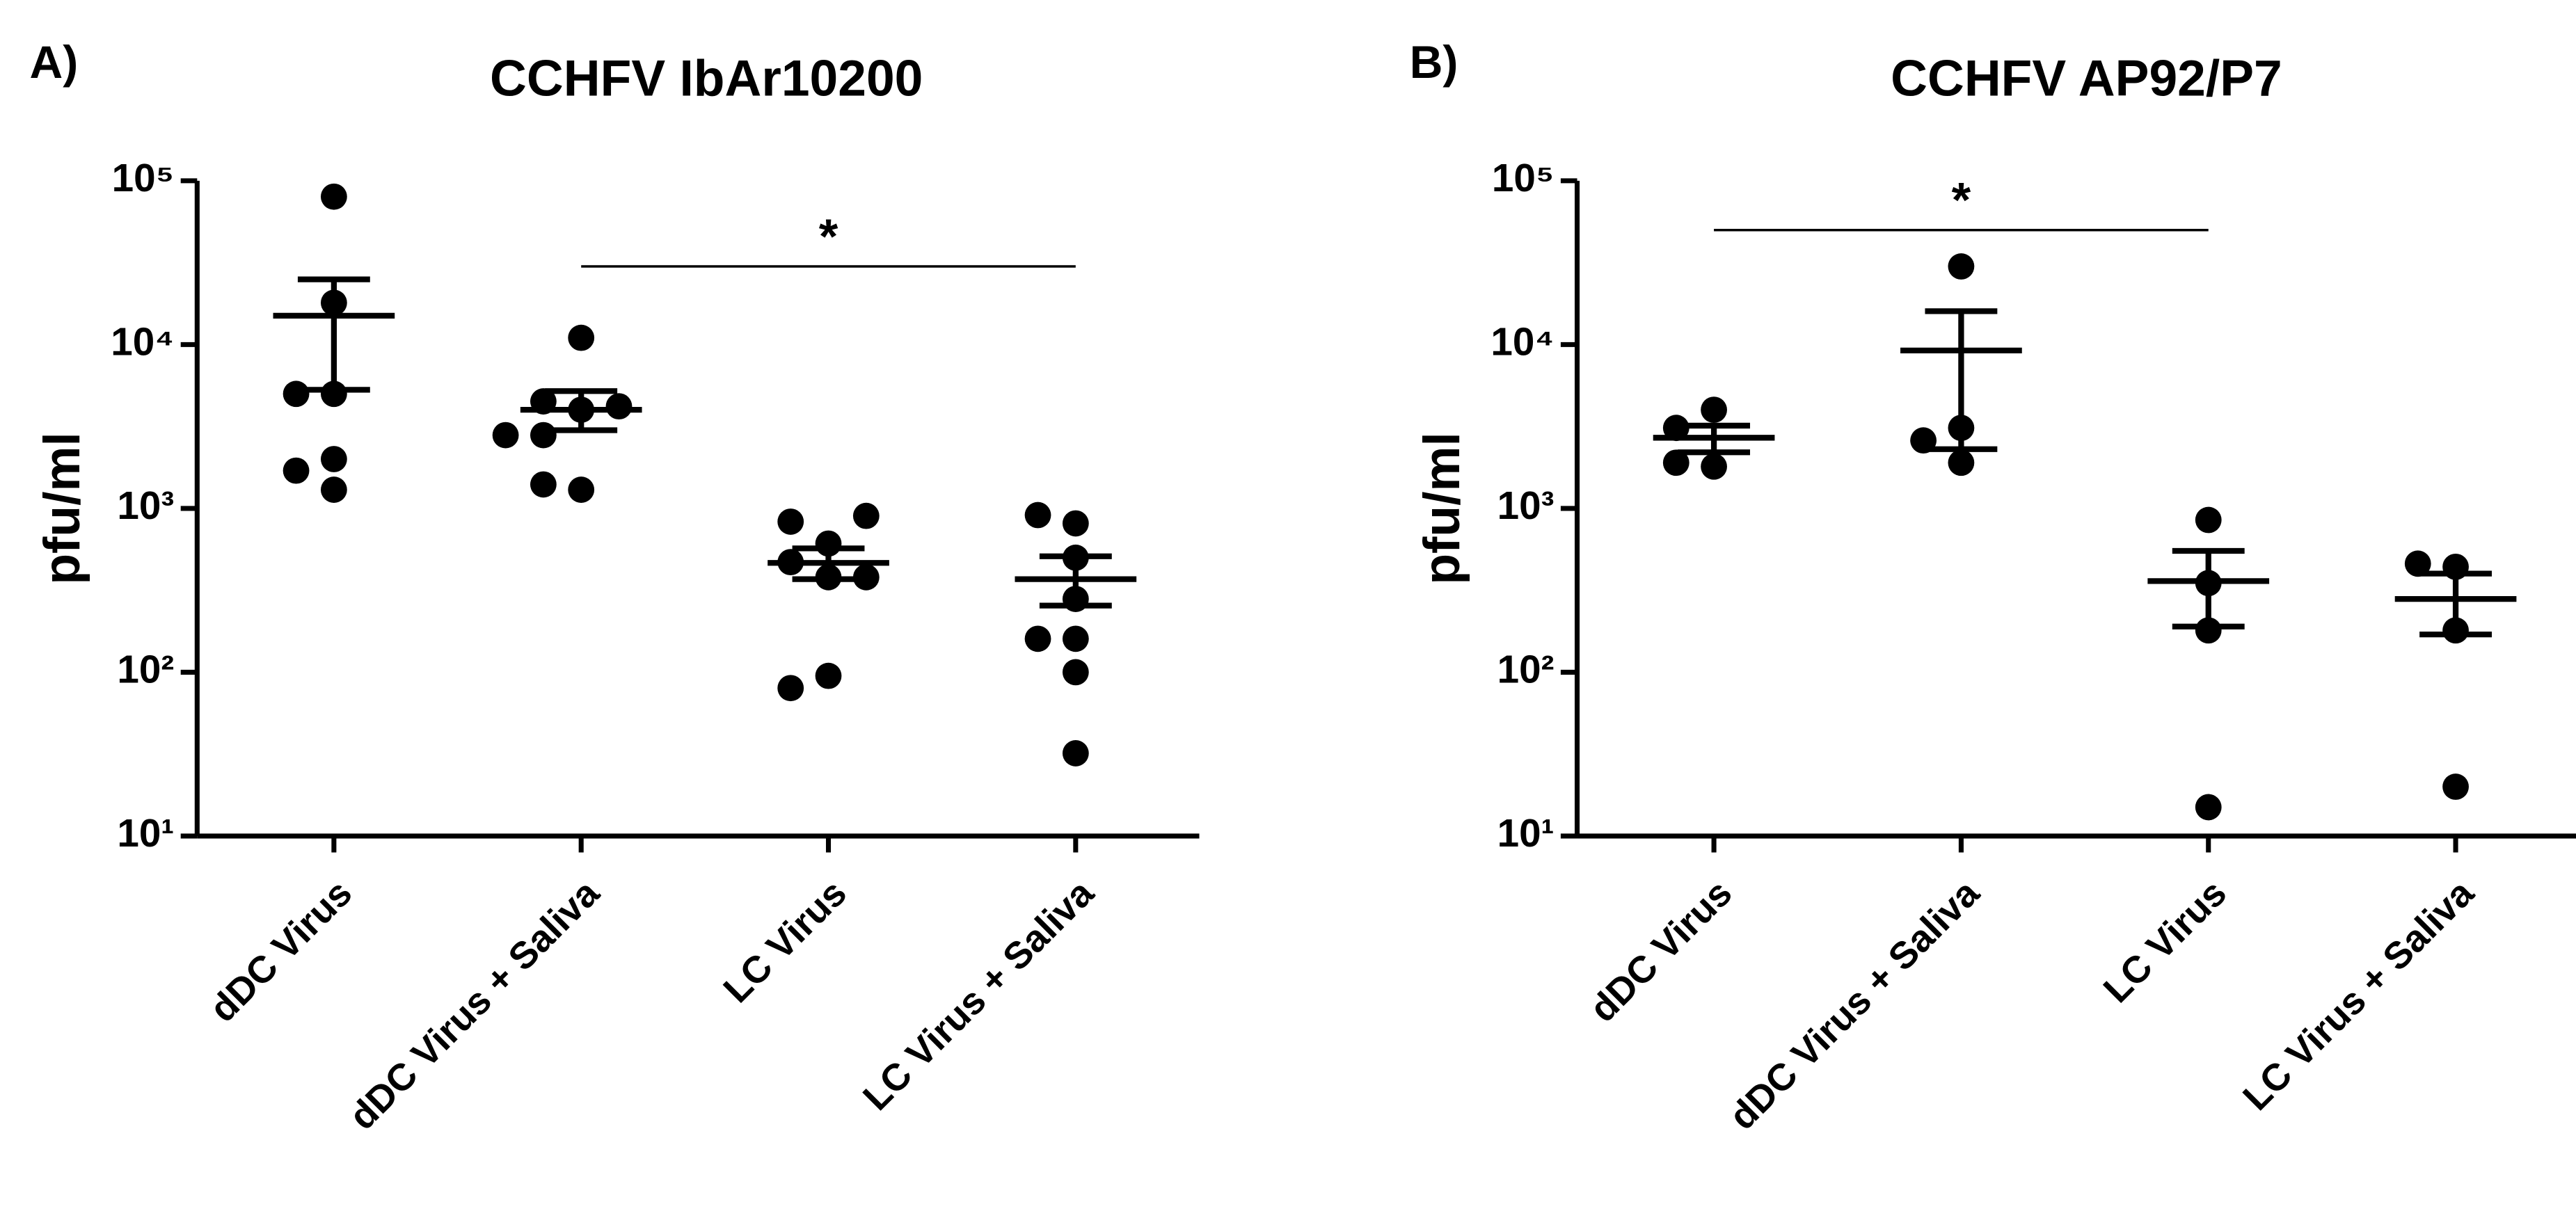  What do you see at coordinates (53, 62) in the screenshot?
I see `panel-label: A)` at bounding box center [53, 62].